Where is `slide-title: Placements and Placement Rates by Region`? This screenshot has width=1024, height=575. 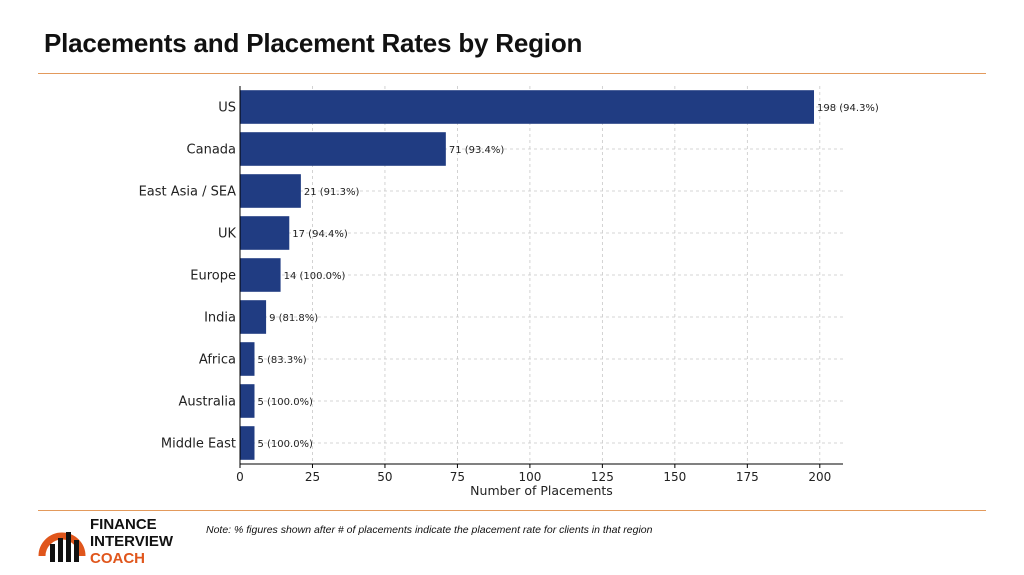 slide-title: Placements and Placement Rates by Region is located at coordinates (313, 43).